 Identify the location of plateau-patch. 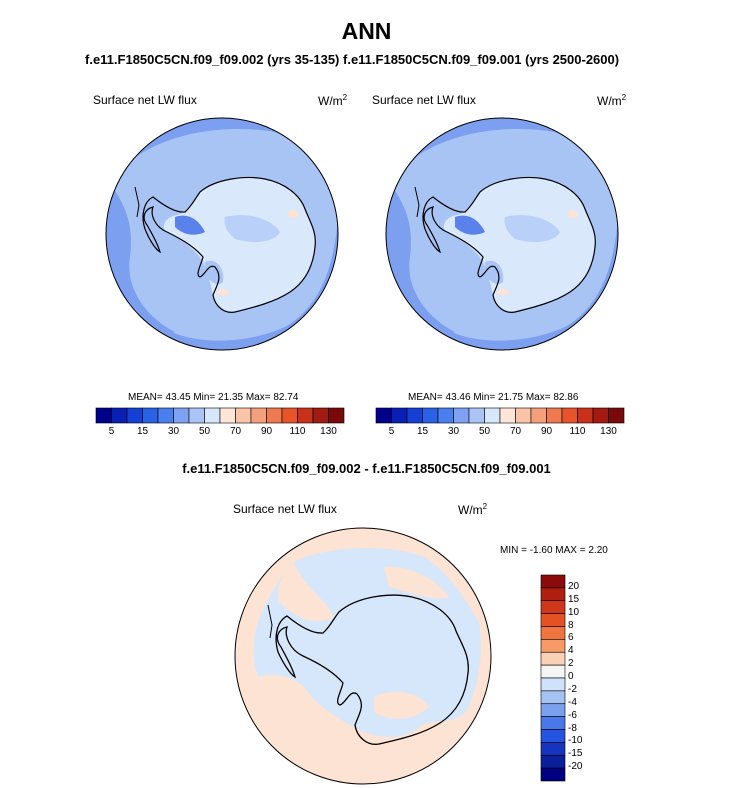
(252, 229).